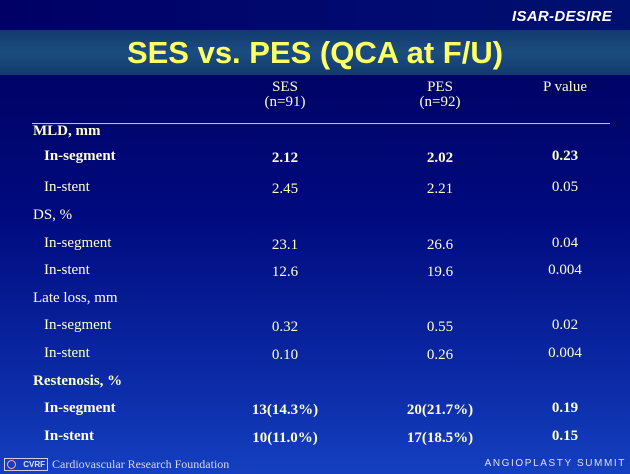 The image size is (630, 474). I want to click on footer-left: CVRF Cardiovascular Research Foundation, so click(116, 464).